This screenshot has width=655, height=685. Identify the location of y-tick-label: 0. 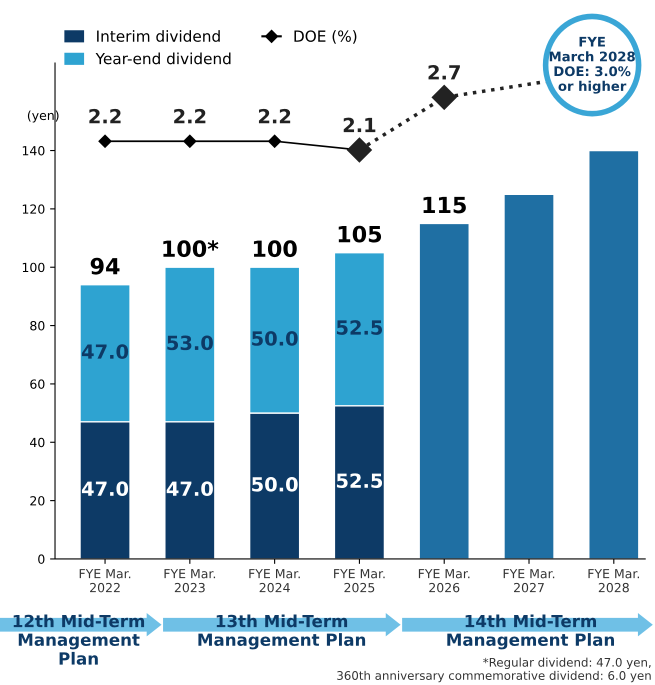
(41, 559).